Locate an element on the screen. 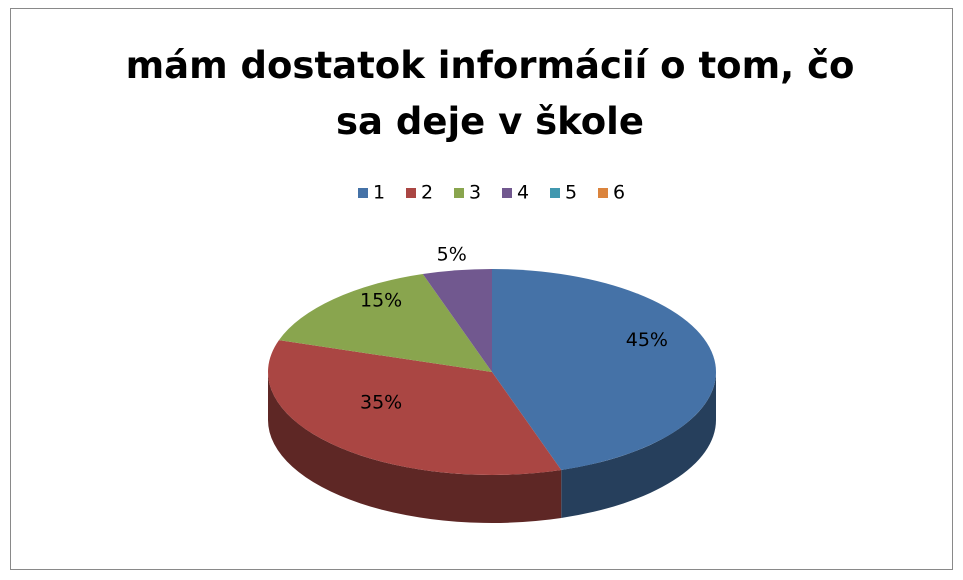  data-label: 15% is located at coordinates (381, 301).